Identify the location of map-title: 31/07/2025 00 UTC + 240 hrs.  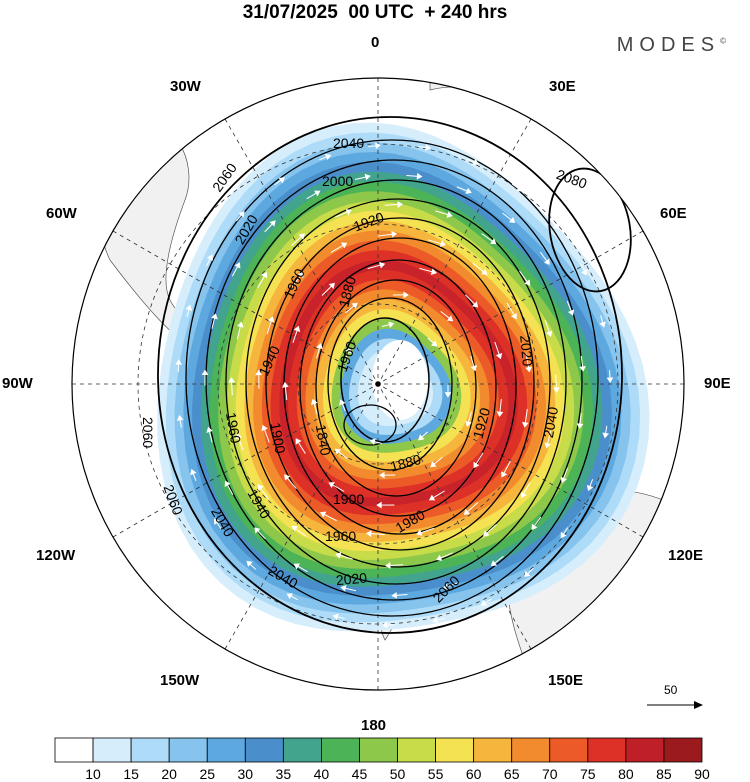
(375, 13).